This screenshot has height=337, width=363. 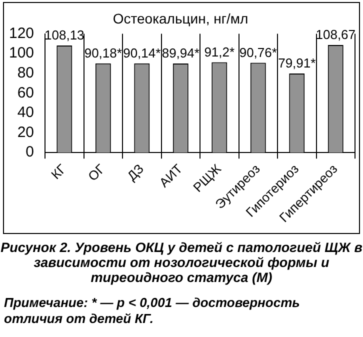 What do you see at coordinates (21, 33) in the screenshot?
I see `y-tick-label: 120` at bounding box center [21, 33].